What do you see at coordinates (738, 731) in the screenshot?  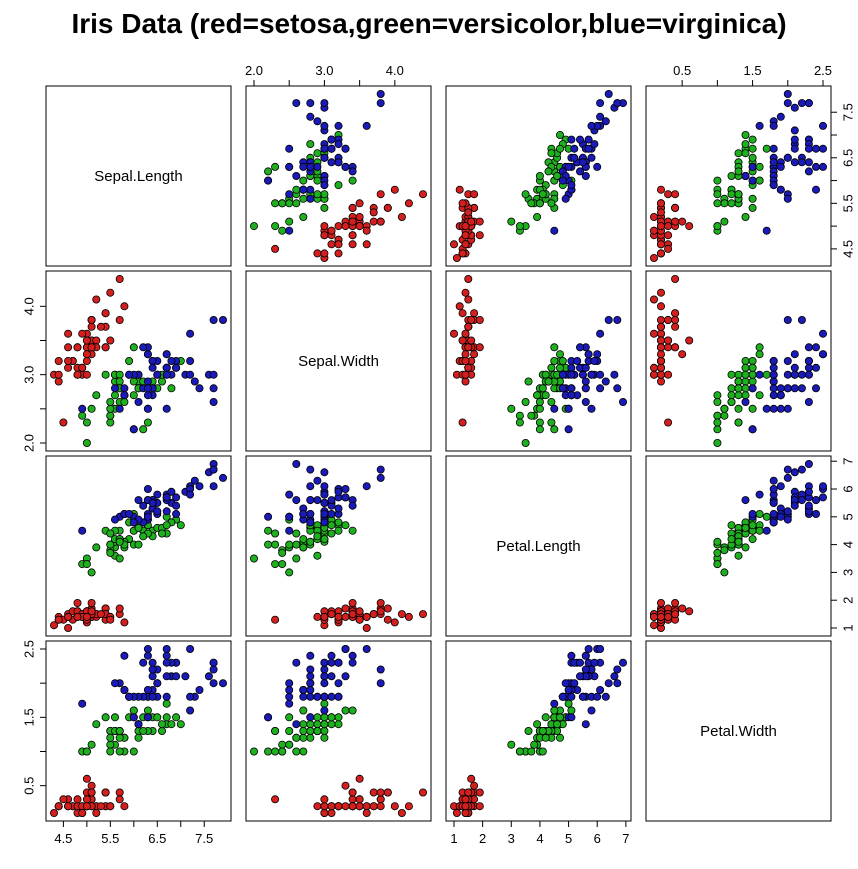 I see `panel-petal-width-vs-petal-width: Petal.Width` at bounding box center [738, 731].